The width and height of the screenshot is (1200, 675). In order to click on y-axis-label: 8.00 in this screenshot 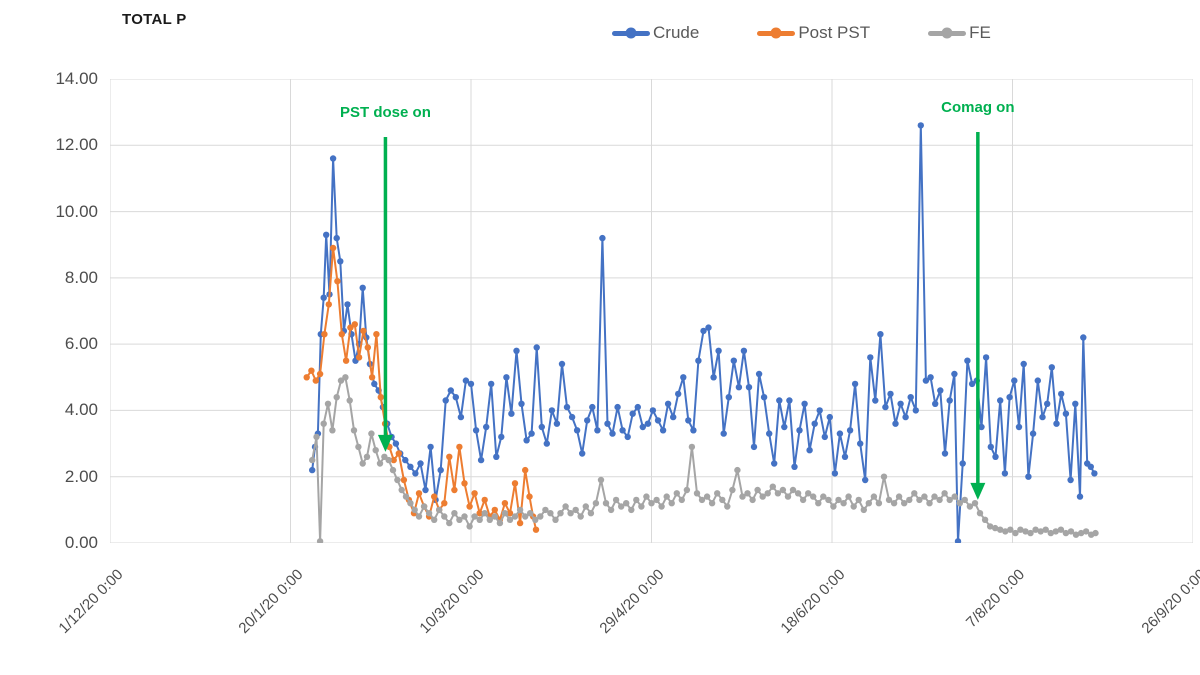, I will do `click(81, 277)`.